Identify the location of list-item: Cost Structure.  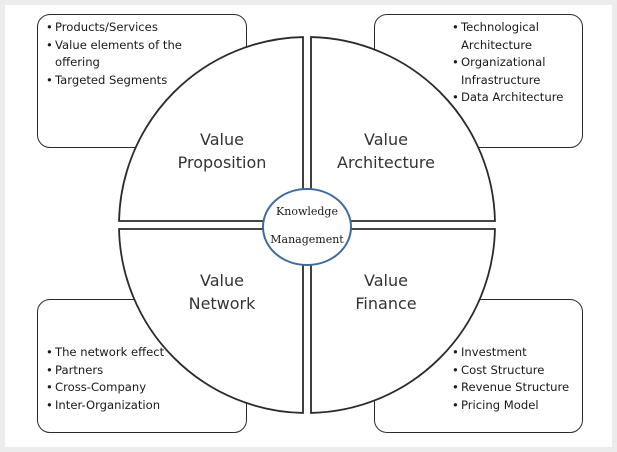
(516, 371).